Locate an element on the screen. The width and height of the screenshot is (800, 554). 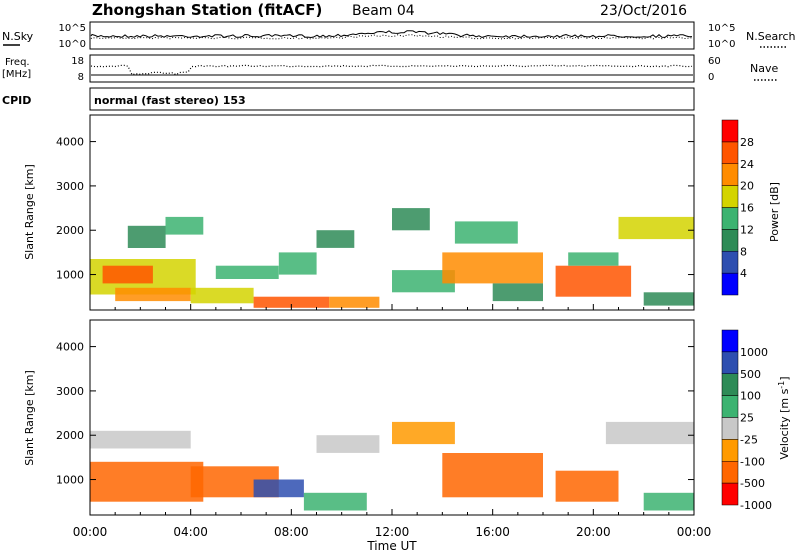
noise-panel is located at coordinates (392, 35).